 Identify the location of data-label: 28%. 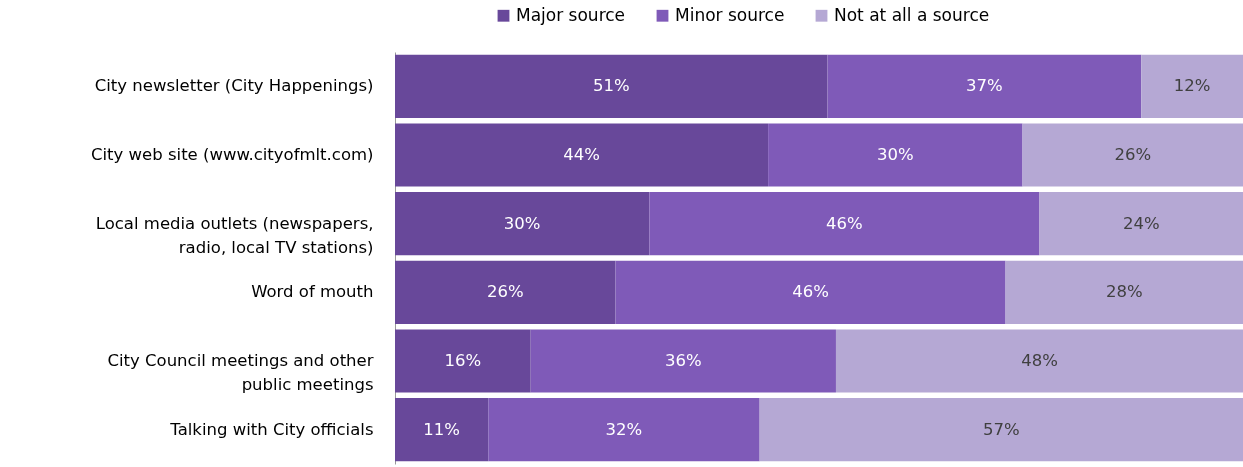
(1124, 292).